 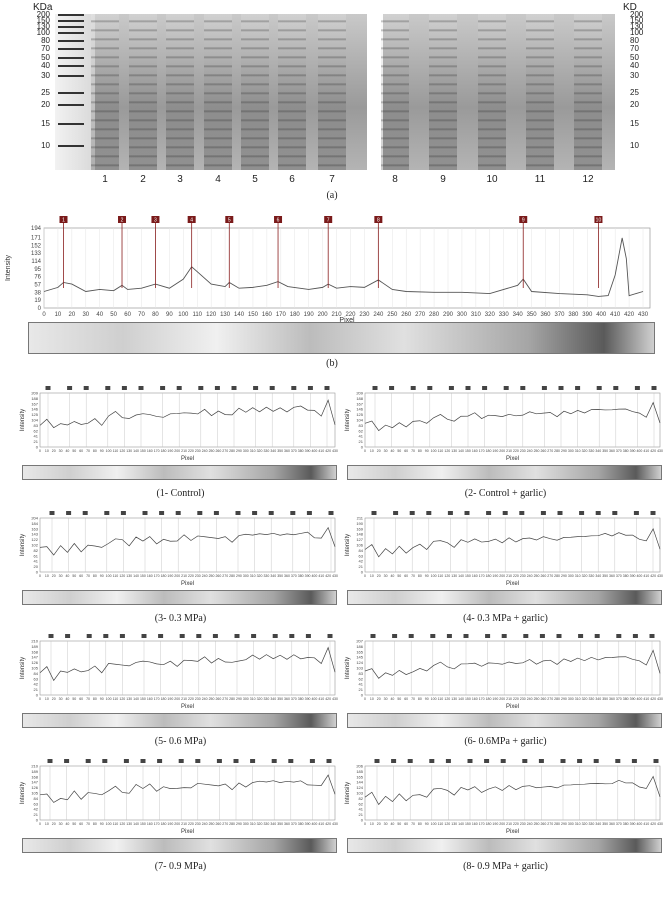 I want to click on x-tick-label: 170, so click(x=482, y=699).